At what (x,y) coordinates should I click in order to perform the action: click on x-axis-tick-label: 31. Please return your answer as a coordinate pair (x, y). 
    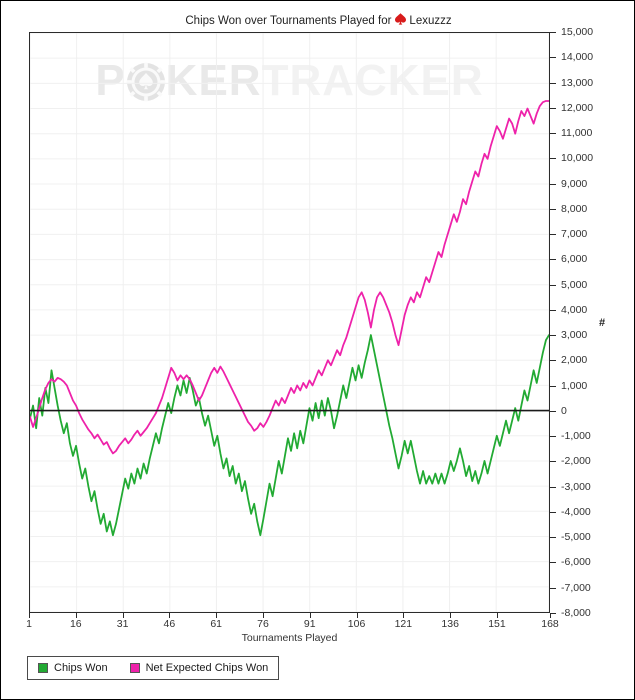
    Looking at the image, I should click on (122, 624).